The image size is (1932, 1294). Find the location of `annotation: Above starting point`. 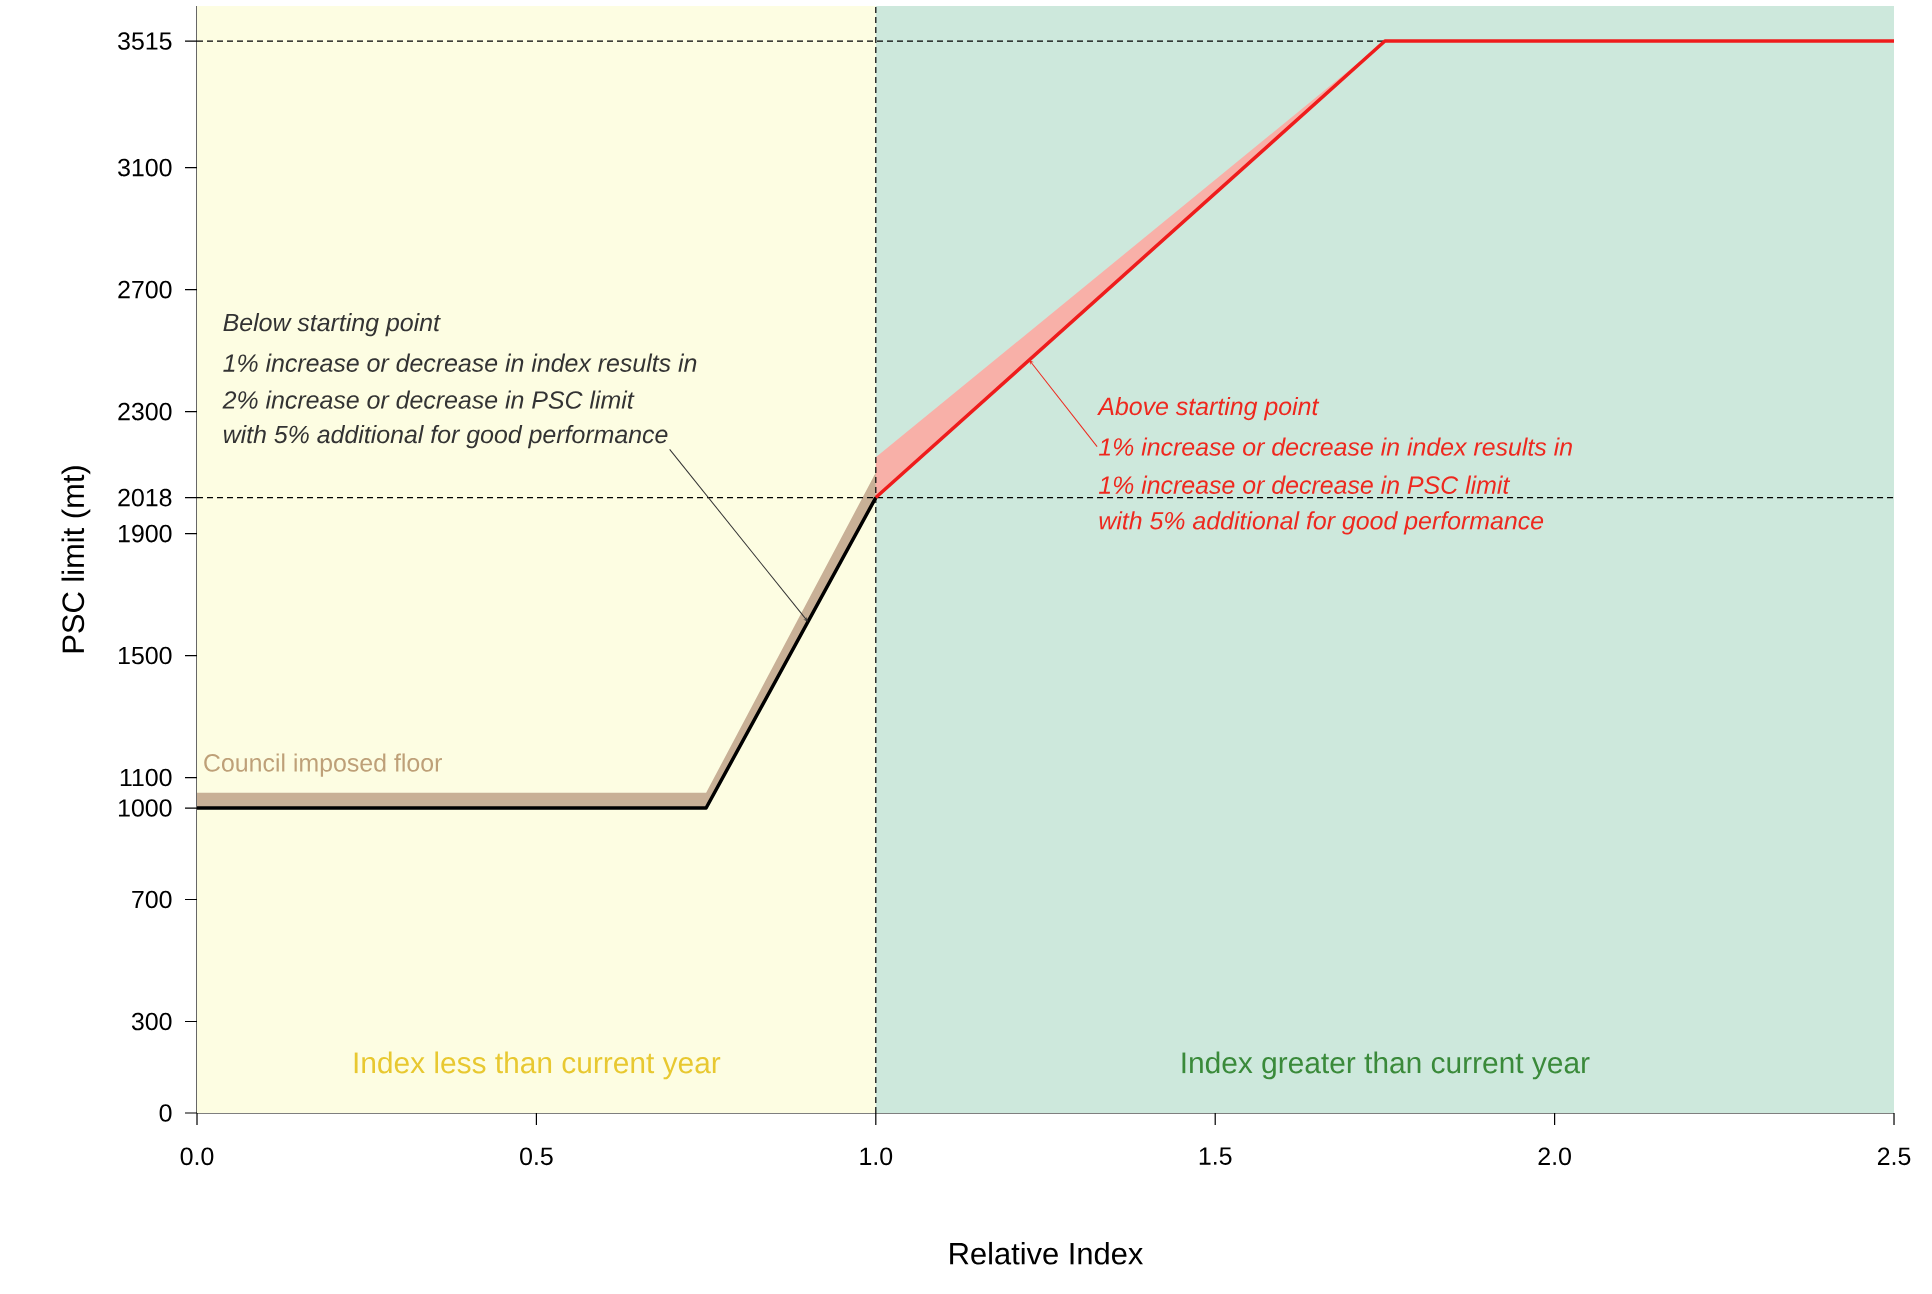

annotation: Above starting point is located at coordinates (1208, 408).